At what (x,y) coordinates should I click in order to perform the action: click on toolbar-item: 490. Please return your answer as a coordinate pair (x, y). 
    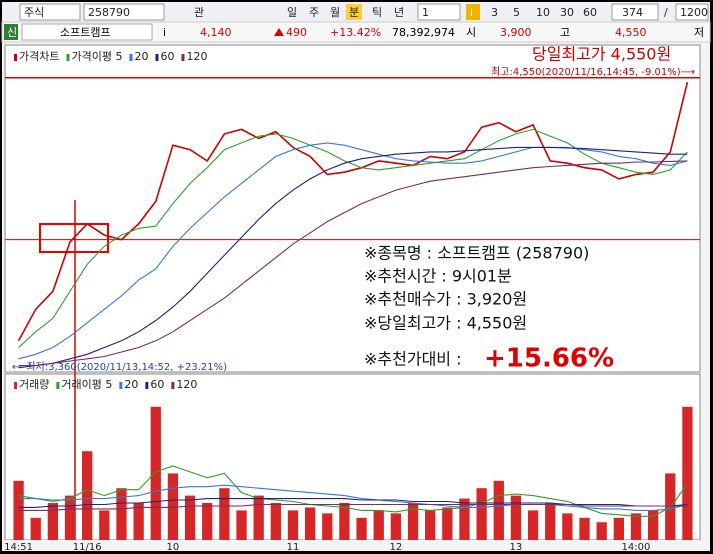
    Looking at the image, I should click on (296, 32).